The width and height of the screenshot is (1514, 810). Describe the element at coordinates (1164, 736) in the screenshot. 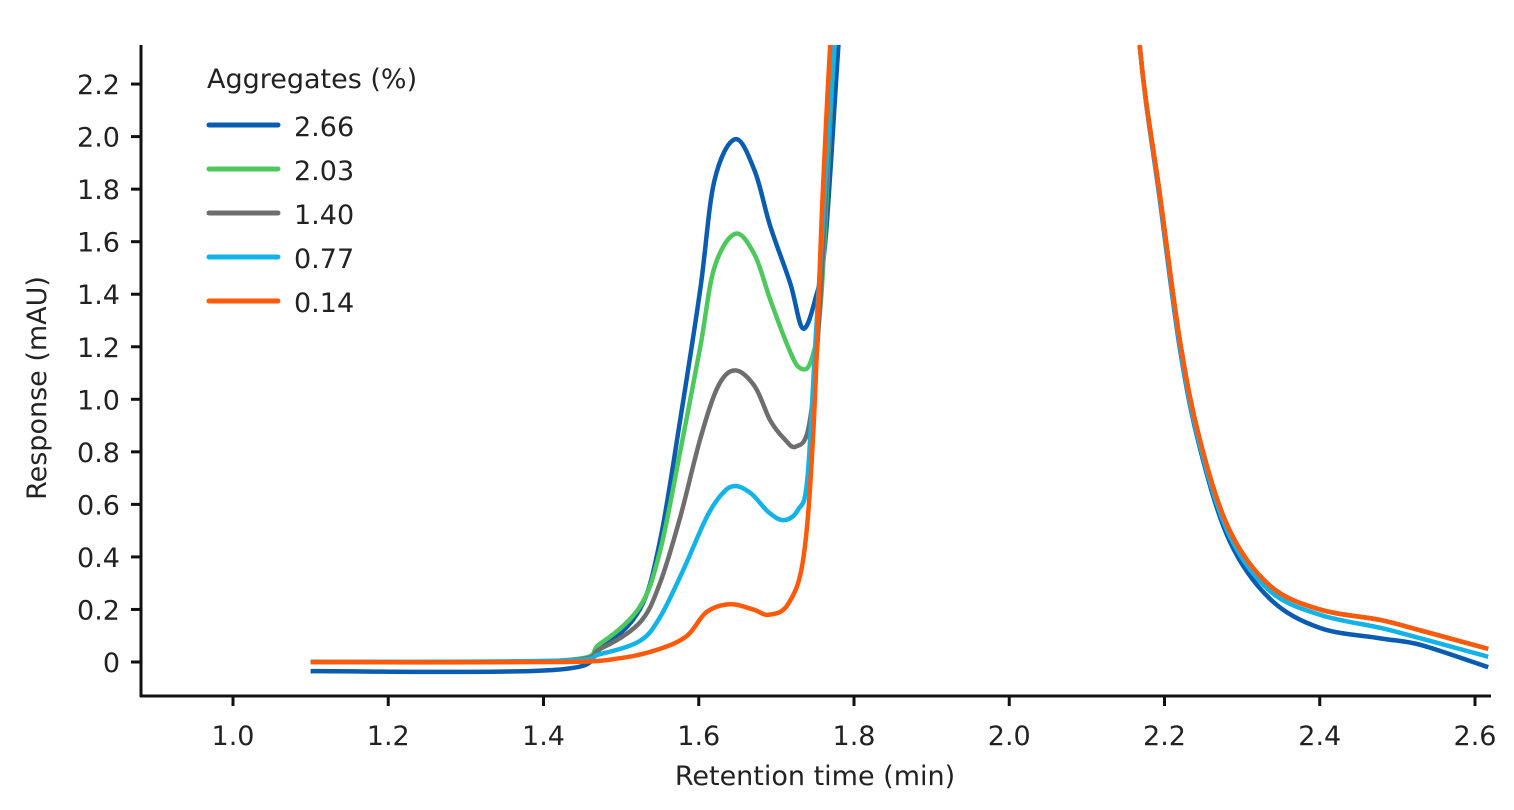

I see `x-tick-label: 2.2` at that location.